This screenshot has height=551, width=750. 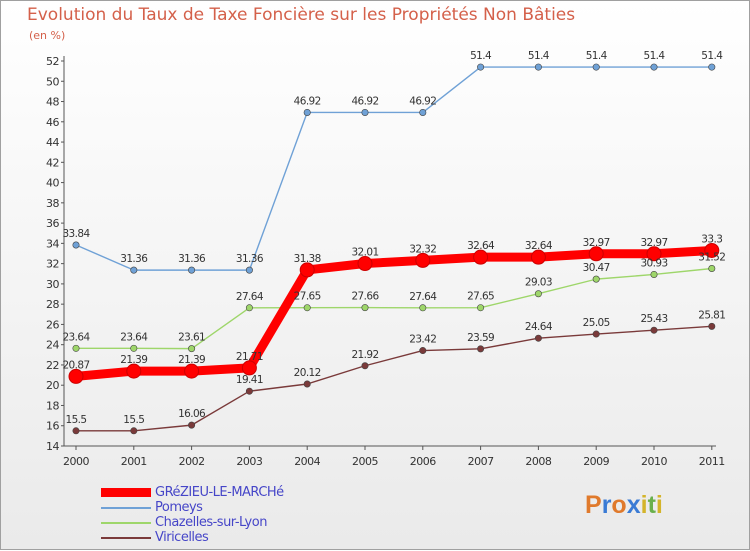 What do you see at coordinates (539, 246) in the screenshot?
I see `data-label: 32.64` at bounding box center [539, 246].